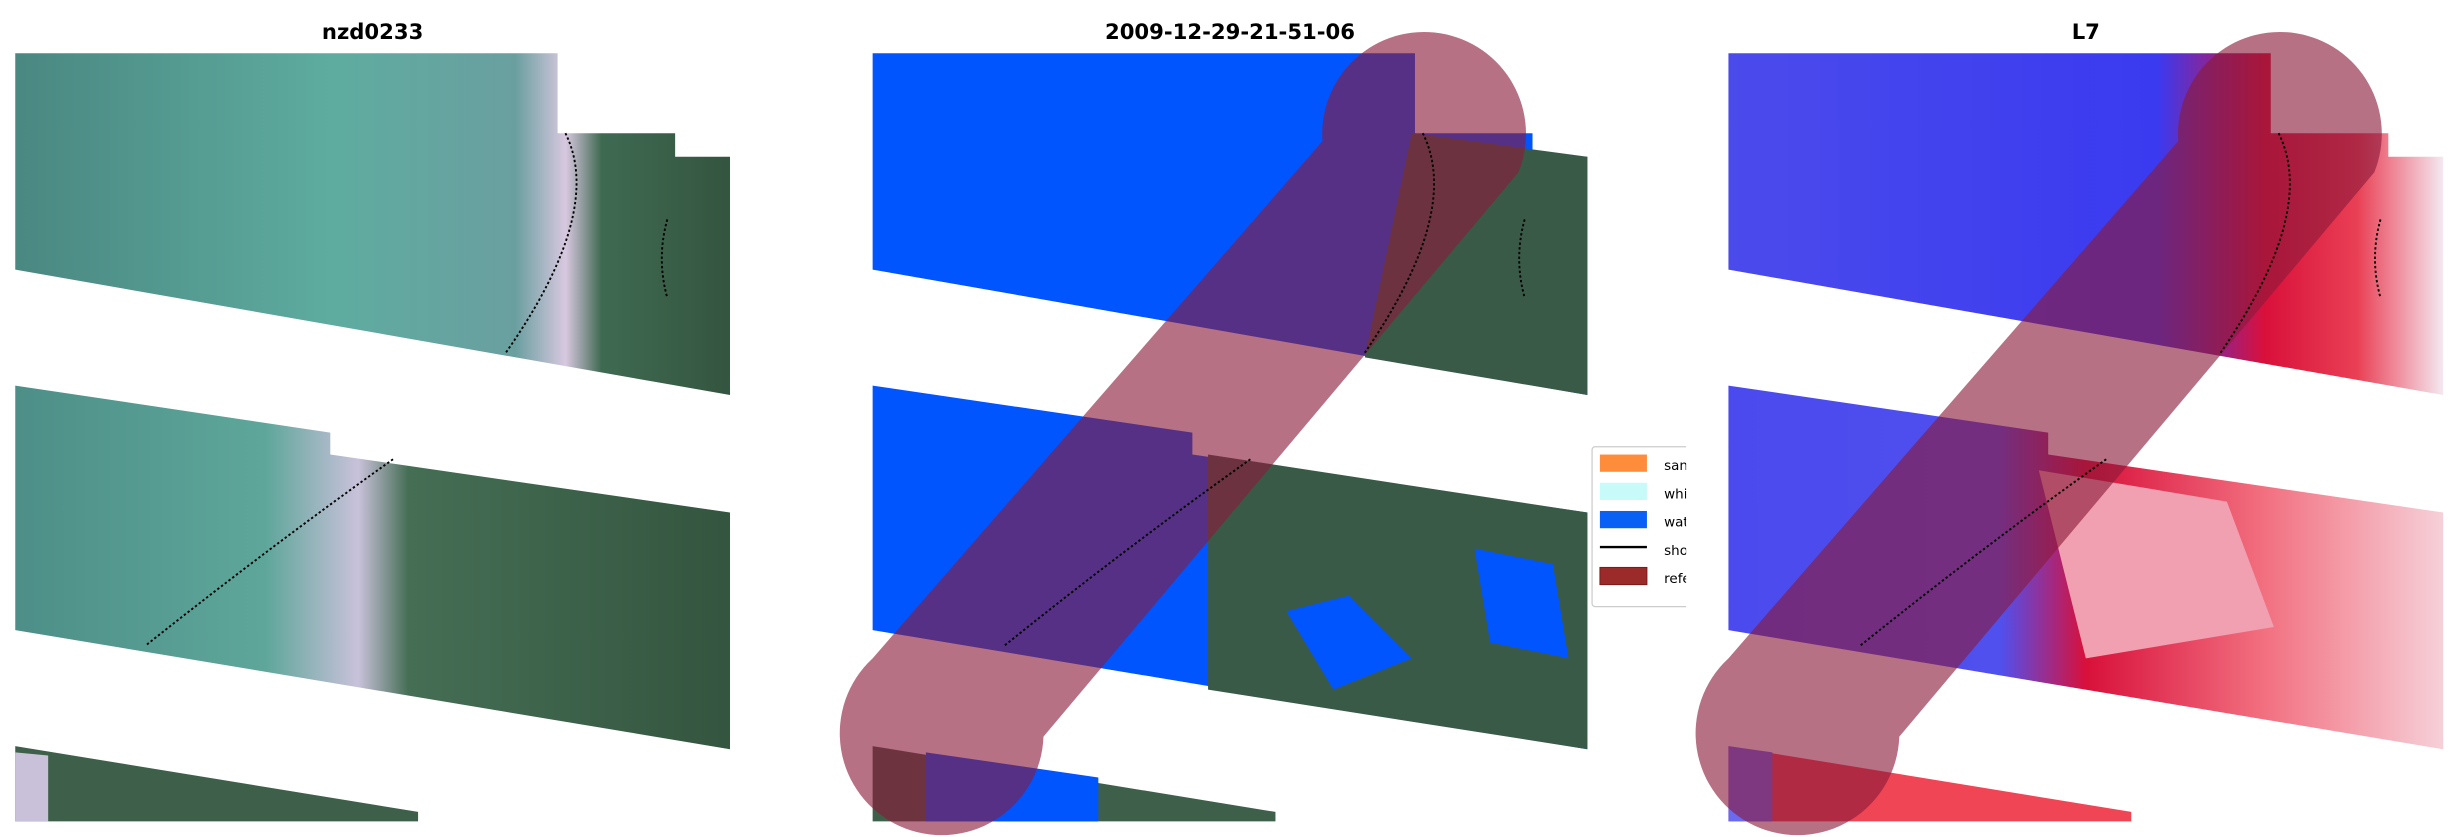  Describe the element at coordinates (1623, 519) in the screenshot. I see `water-swatch` at that location.